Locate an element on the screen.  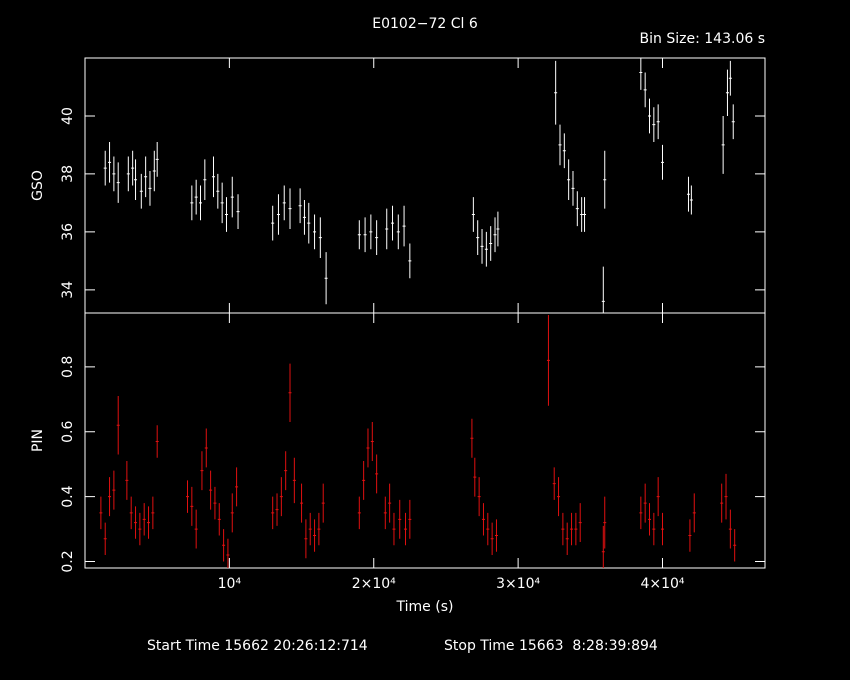
y-tick-label: 0.4 is located at coordinates (68, 496).